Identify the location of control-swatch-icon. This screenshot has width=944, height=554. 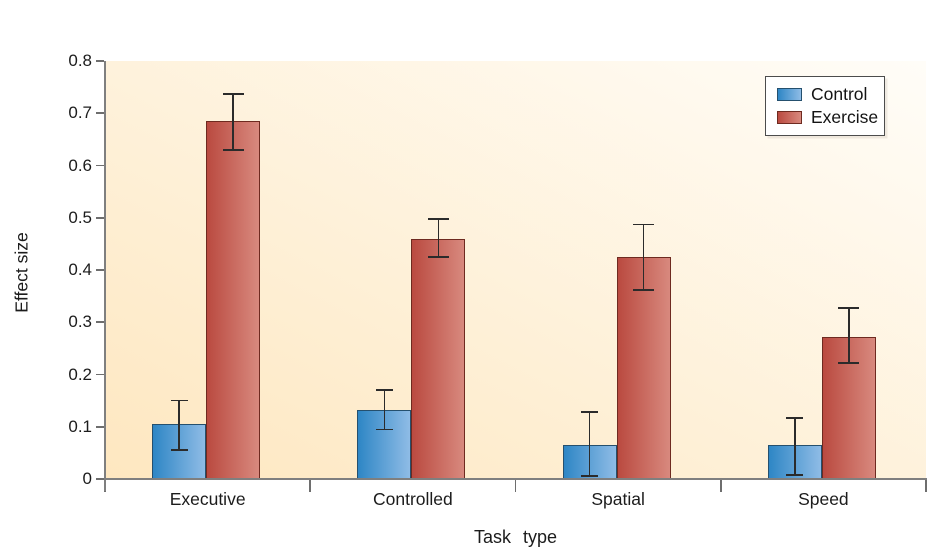
(789, 94).